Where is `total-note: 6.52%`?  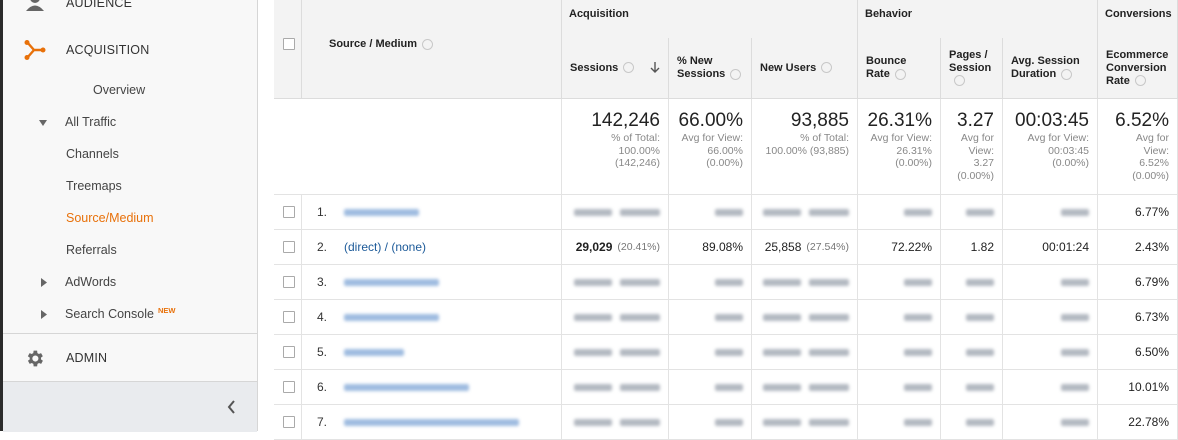
total-note: 6.52% is located at coordinates (1154, 163).